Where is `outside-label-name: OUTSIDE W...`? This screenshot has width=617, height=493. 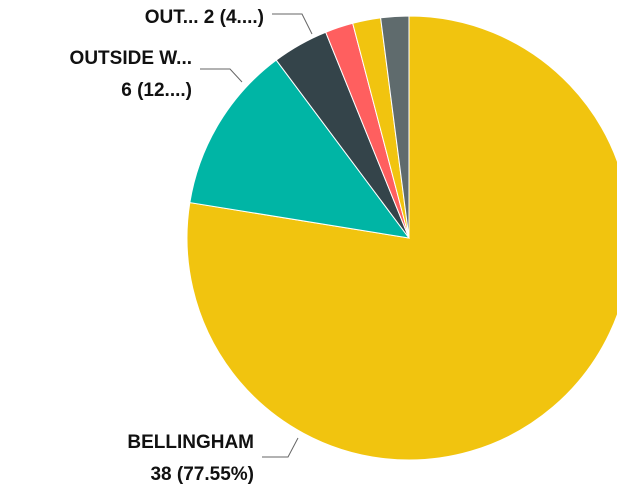 outside-label-name: OUTSIDE W... is located at coordinates (131, 58).